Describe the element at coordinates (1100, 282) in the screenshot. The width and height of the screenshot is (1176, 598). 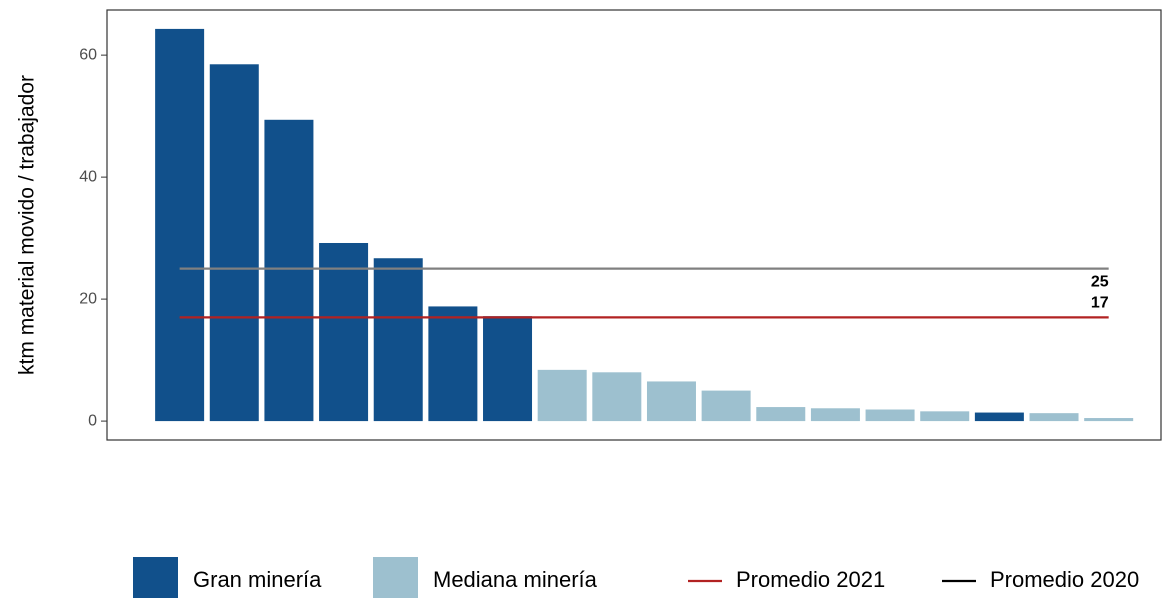
I see `average-label: 25` at that location.